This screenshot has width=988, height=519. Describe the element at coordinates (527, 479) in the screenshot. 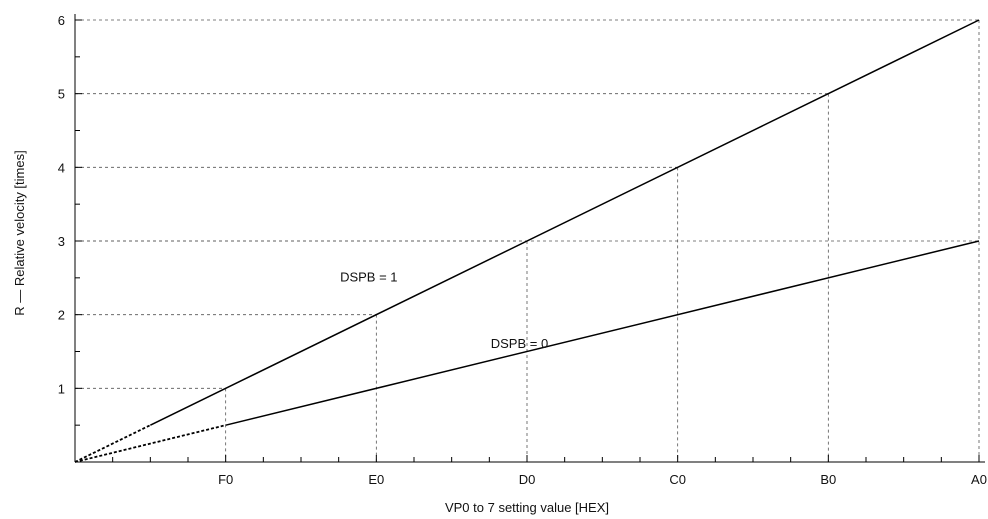

I see `x-tick-label: D0` at that location.